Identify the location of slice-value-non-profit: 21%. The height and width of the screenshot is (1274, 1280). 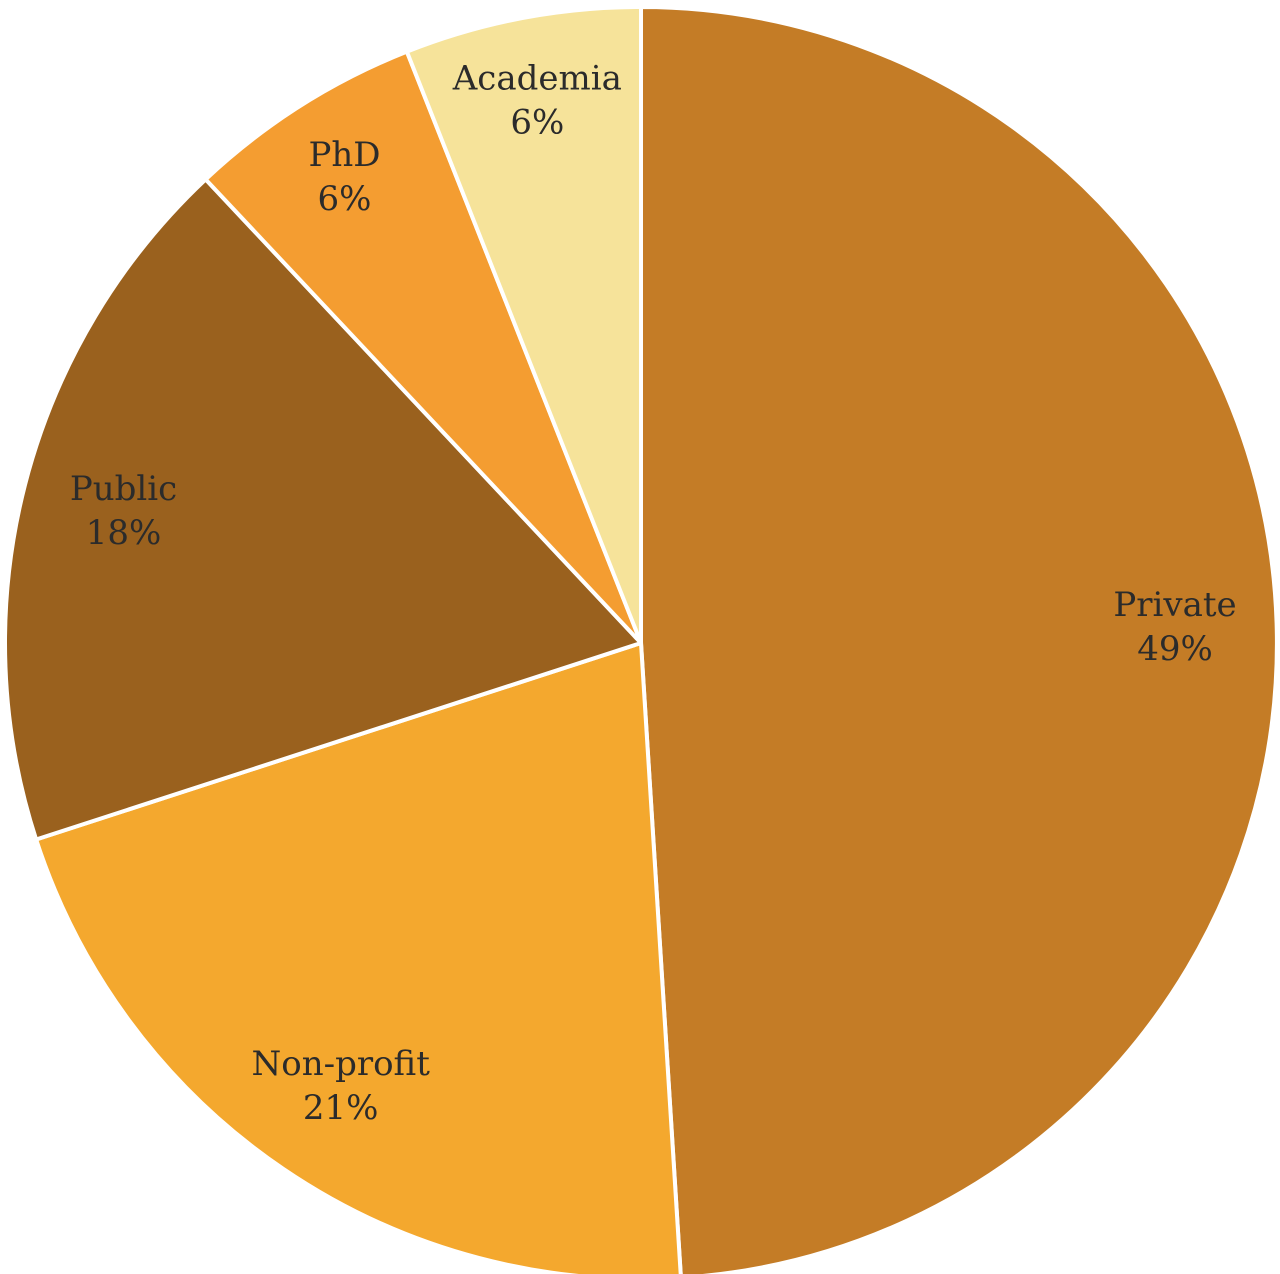
(341, 1108).